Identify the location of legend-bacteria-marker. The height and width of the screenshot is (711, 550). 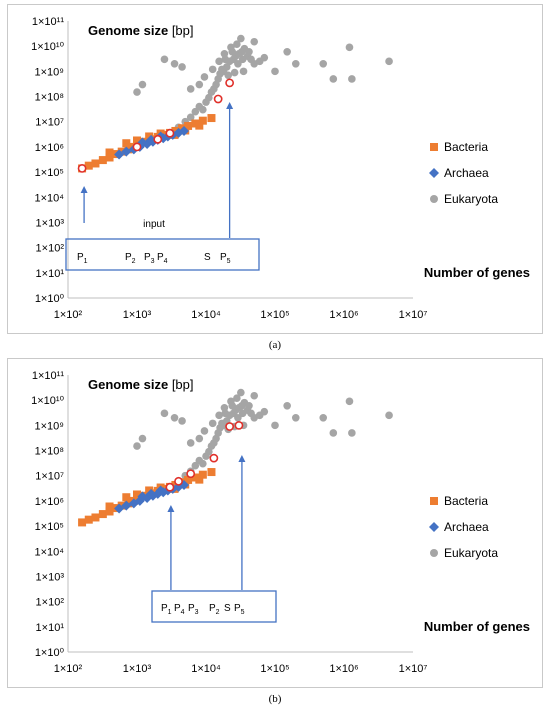
(434, 147).